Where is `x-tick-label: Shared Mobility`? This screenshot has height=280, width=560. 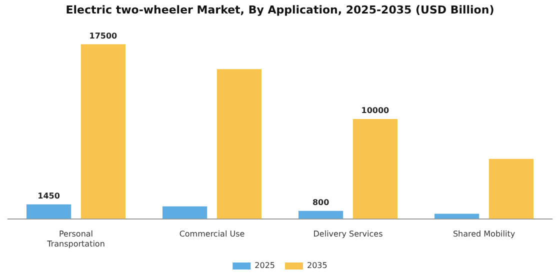
x-tick-label: Shared Mobility is located at coordinates (484, 234).